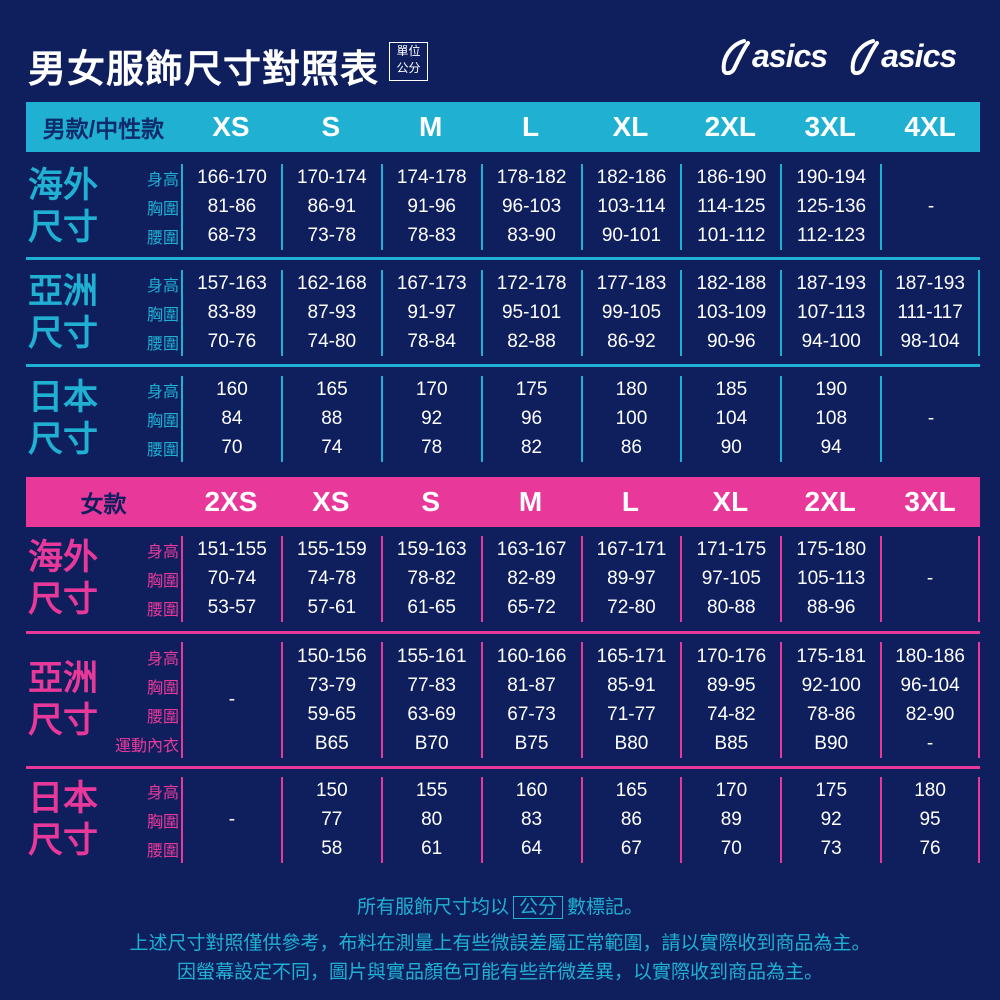 This screenshot has height=1000, width=1000. Describe the element at coordinates (731, 390) in the screenshot. I see `table-cell: 185` at that location.